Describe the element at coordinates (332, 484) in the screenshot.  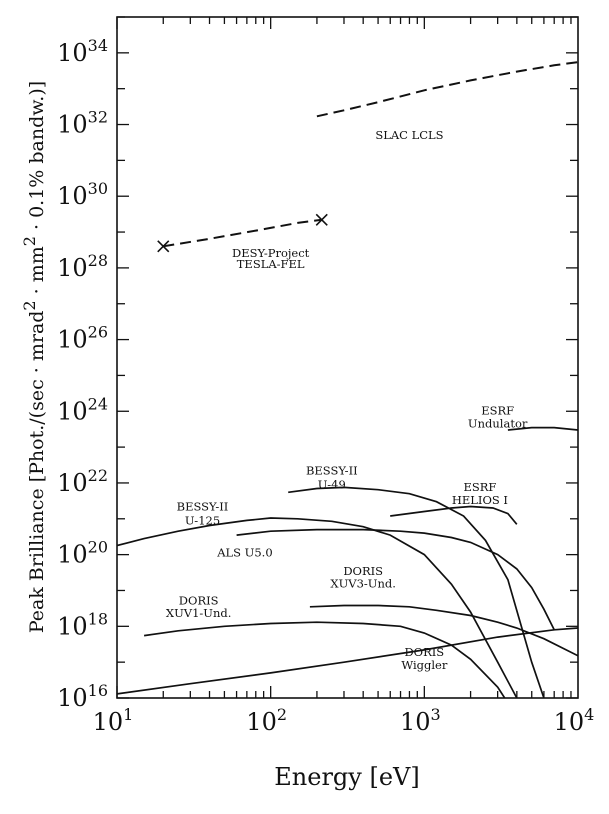
I see `annotation-label: U-49` at that location.